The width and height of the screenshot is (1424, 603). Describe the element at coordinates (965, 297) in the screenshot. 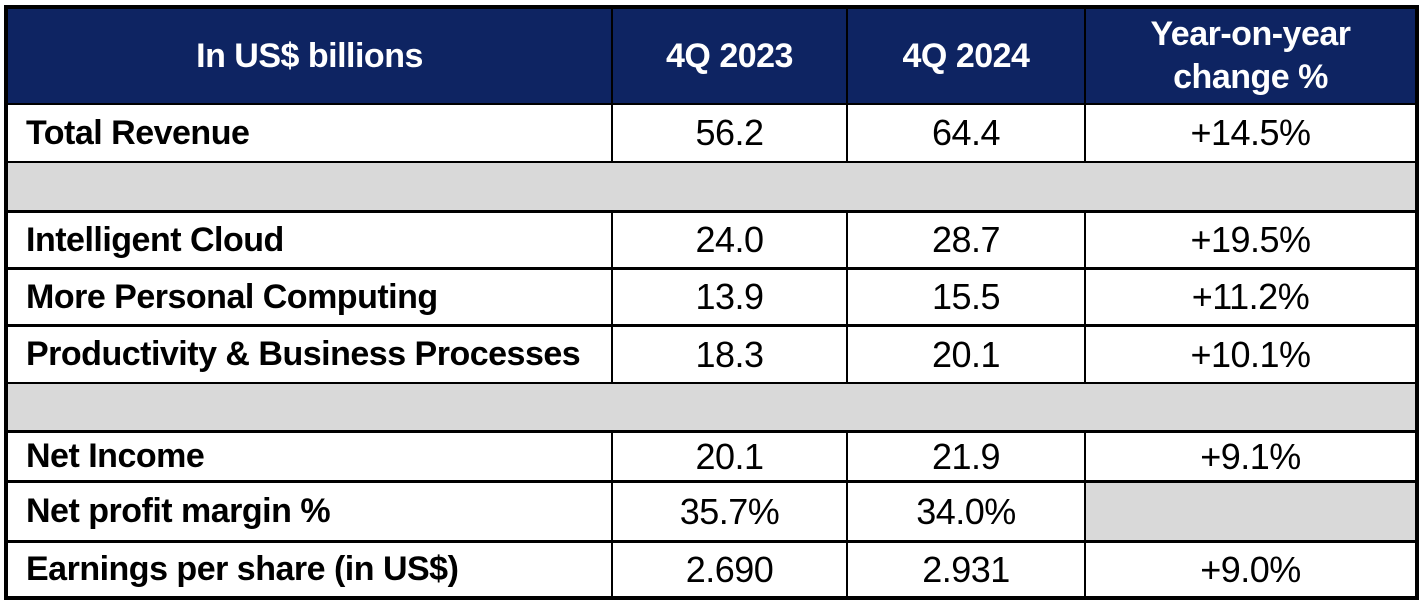

I see `value-4q2024: 15.5` at that location.